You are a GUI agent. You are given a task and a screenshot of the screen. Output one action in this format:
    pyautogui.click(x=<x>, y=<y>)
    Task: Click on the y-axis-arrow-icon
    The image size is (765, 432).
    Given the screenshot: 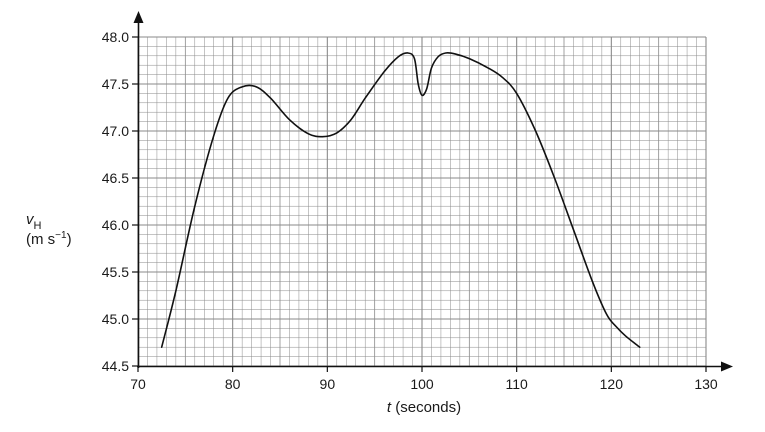 What is the action you would take?
    pyautogui.click(x=138, y=17)
    